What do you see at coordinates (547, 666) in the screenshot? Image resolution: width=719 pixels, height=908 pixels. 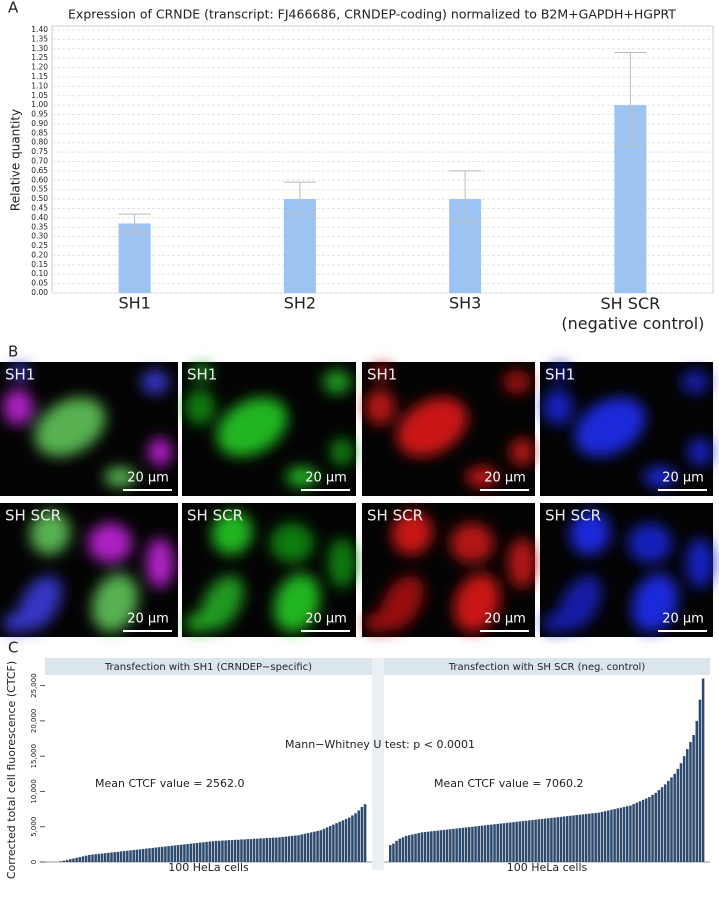 I see `facet-strip` at bounding box center [547, 666].